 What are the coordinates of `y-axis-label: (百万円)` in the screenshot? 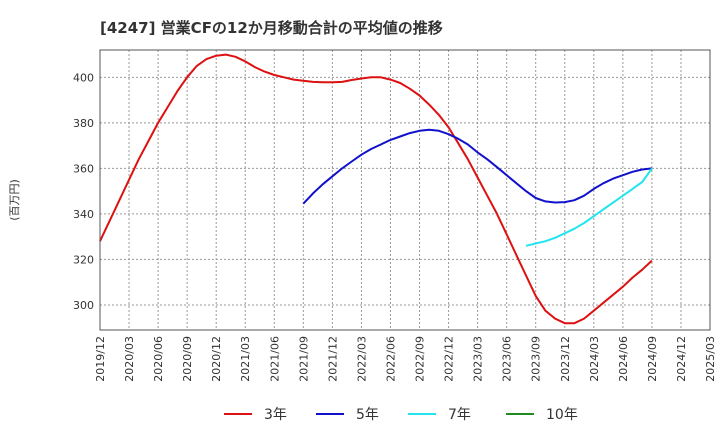 It's located at (14, 200).